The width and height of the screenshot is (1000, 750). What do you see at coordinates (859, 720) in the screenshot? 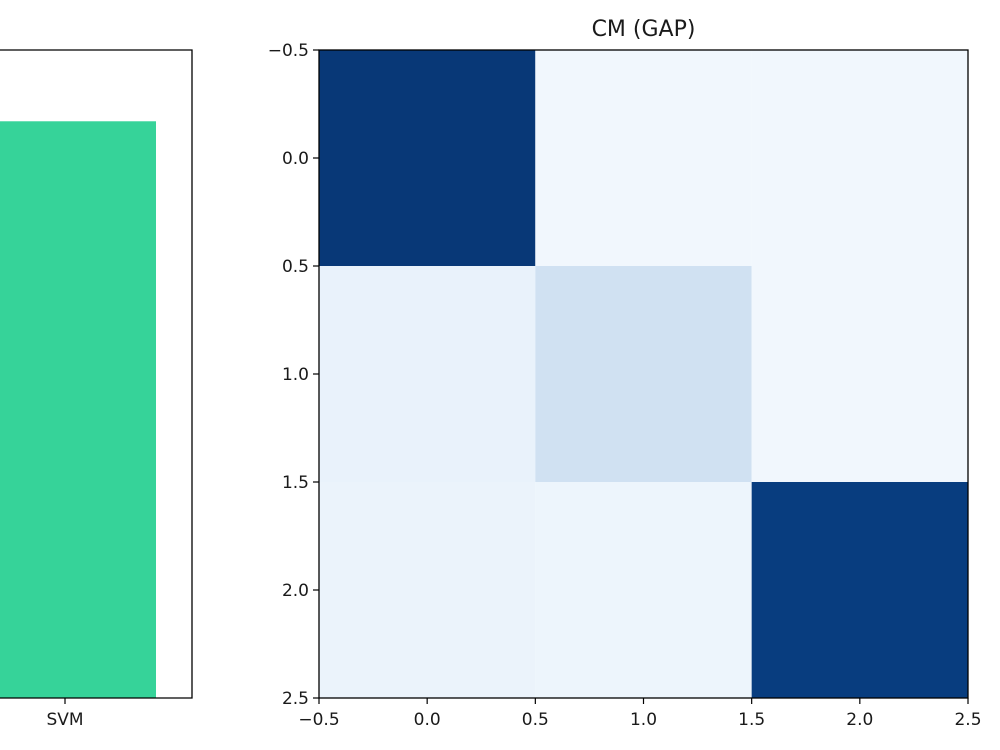
I see `heatmap-x-tick-label: 2.0` at bounding box center [859, 720].